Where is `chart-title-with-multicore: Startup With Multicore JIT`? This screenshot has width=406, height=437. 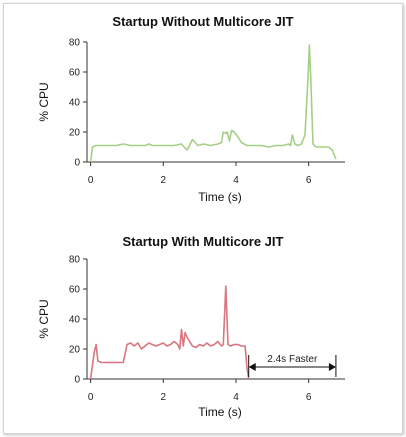
chart-title-with-multicore: Startup With Multicore JIT is located at coordinates (203, 241).